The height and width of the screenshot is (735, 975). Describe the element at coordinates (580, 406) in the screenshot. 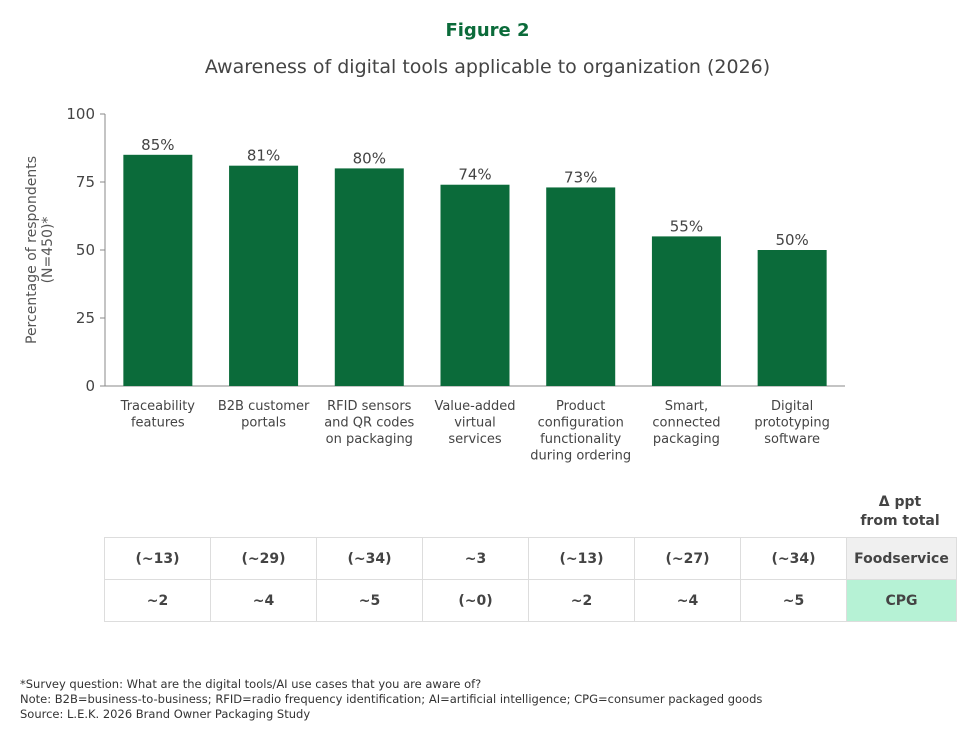

I see `category-label-line: Product` at that location.